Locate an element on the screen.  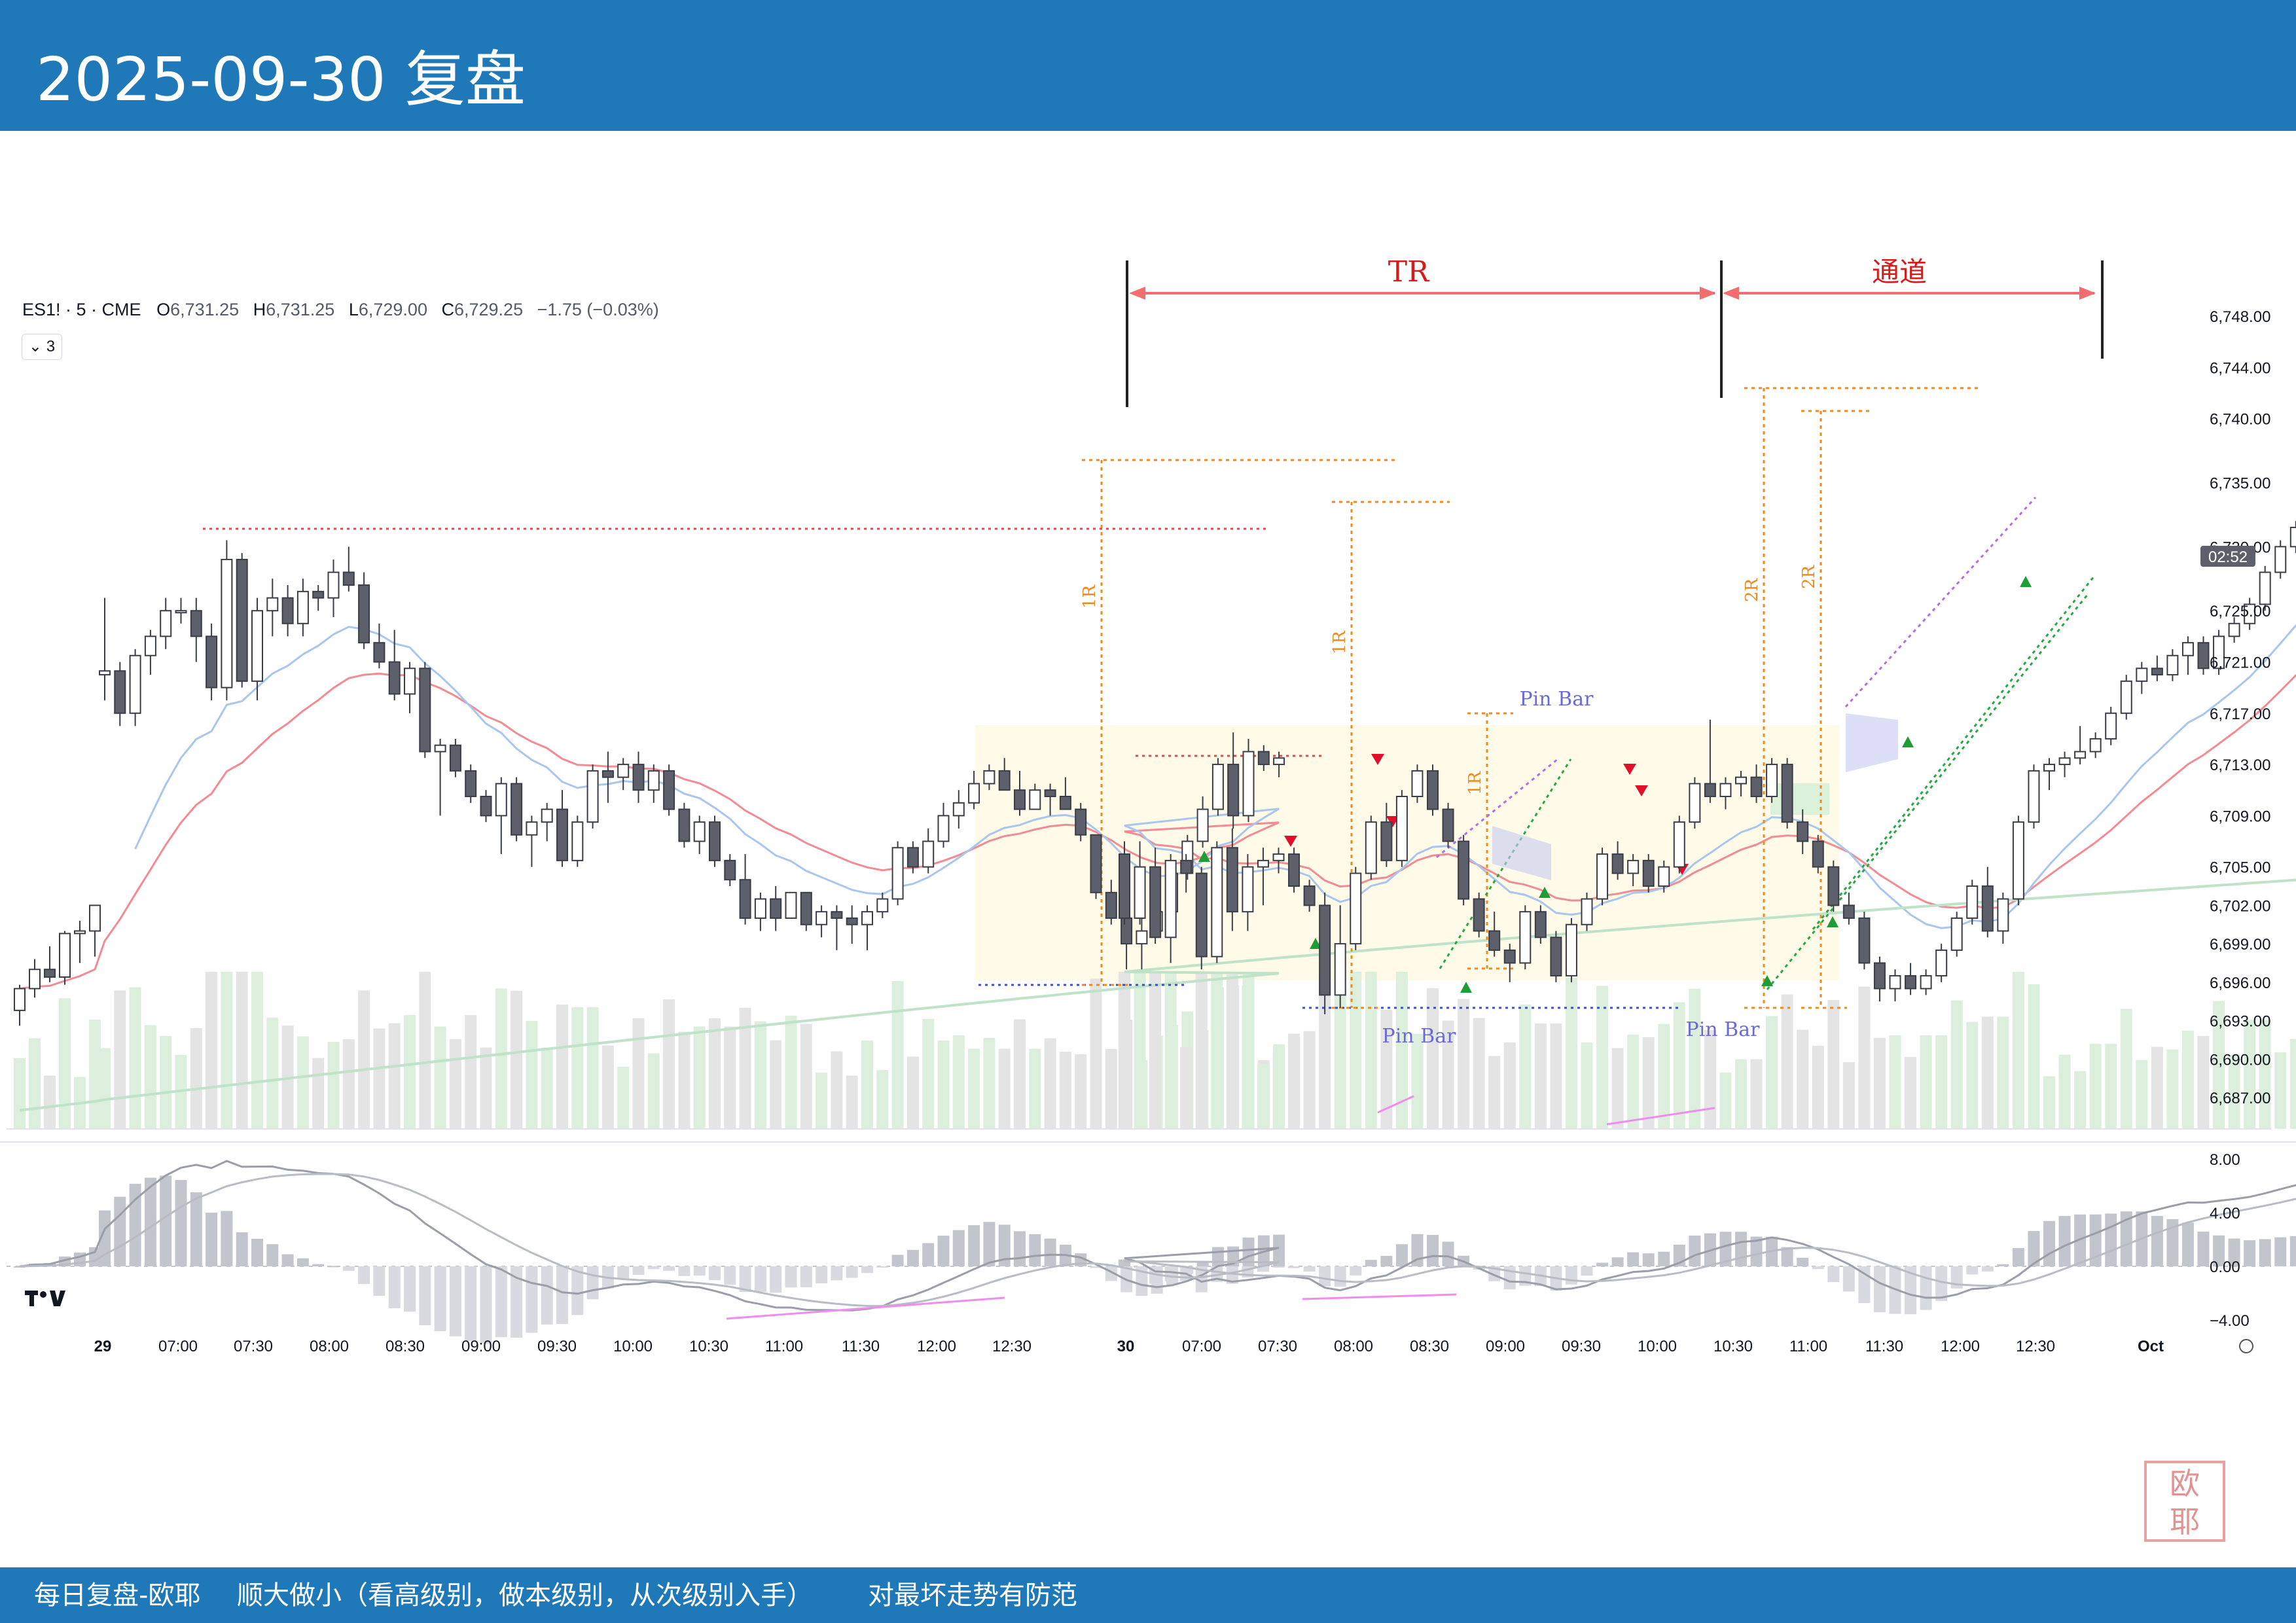
high-value: 6,731.25 is located at coordinates (300, 309).